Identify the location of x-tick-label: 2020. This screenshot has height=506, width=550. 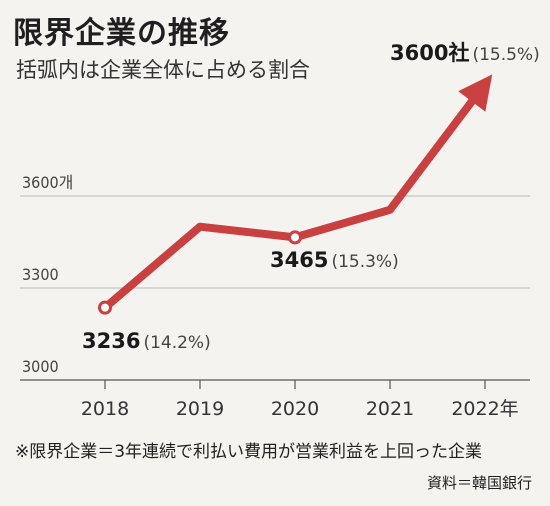
(295, 409).